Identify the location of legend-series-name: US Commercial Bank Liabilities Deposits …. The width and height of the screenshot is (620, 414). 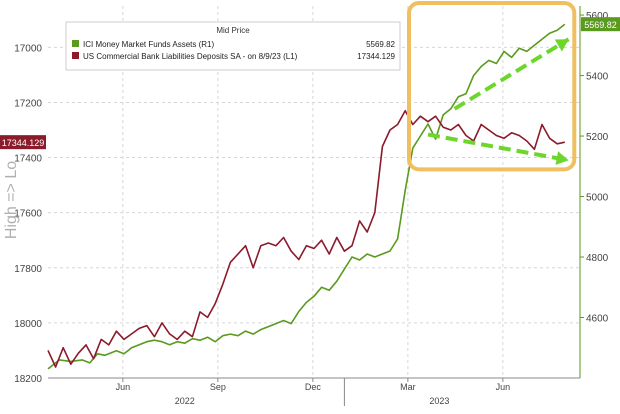
(190, 56).